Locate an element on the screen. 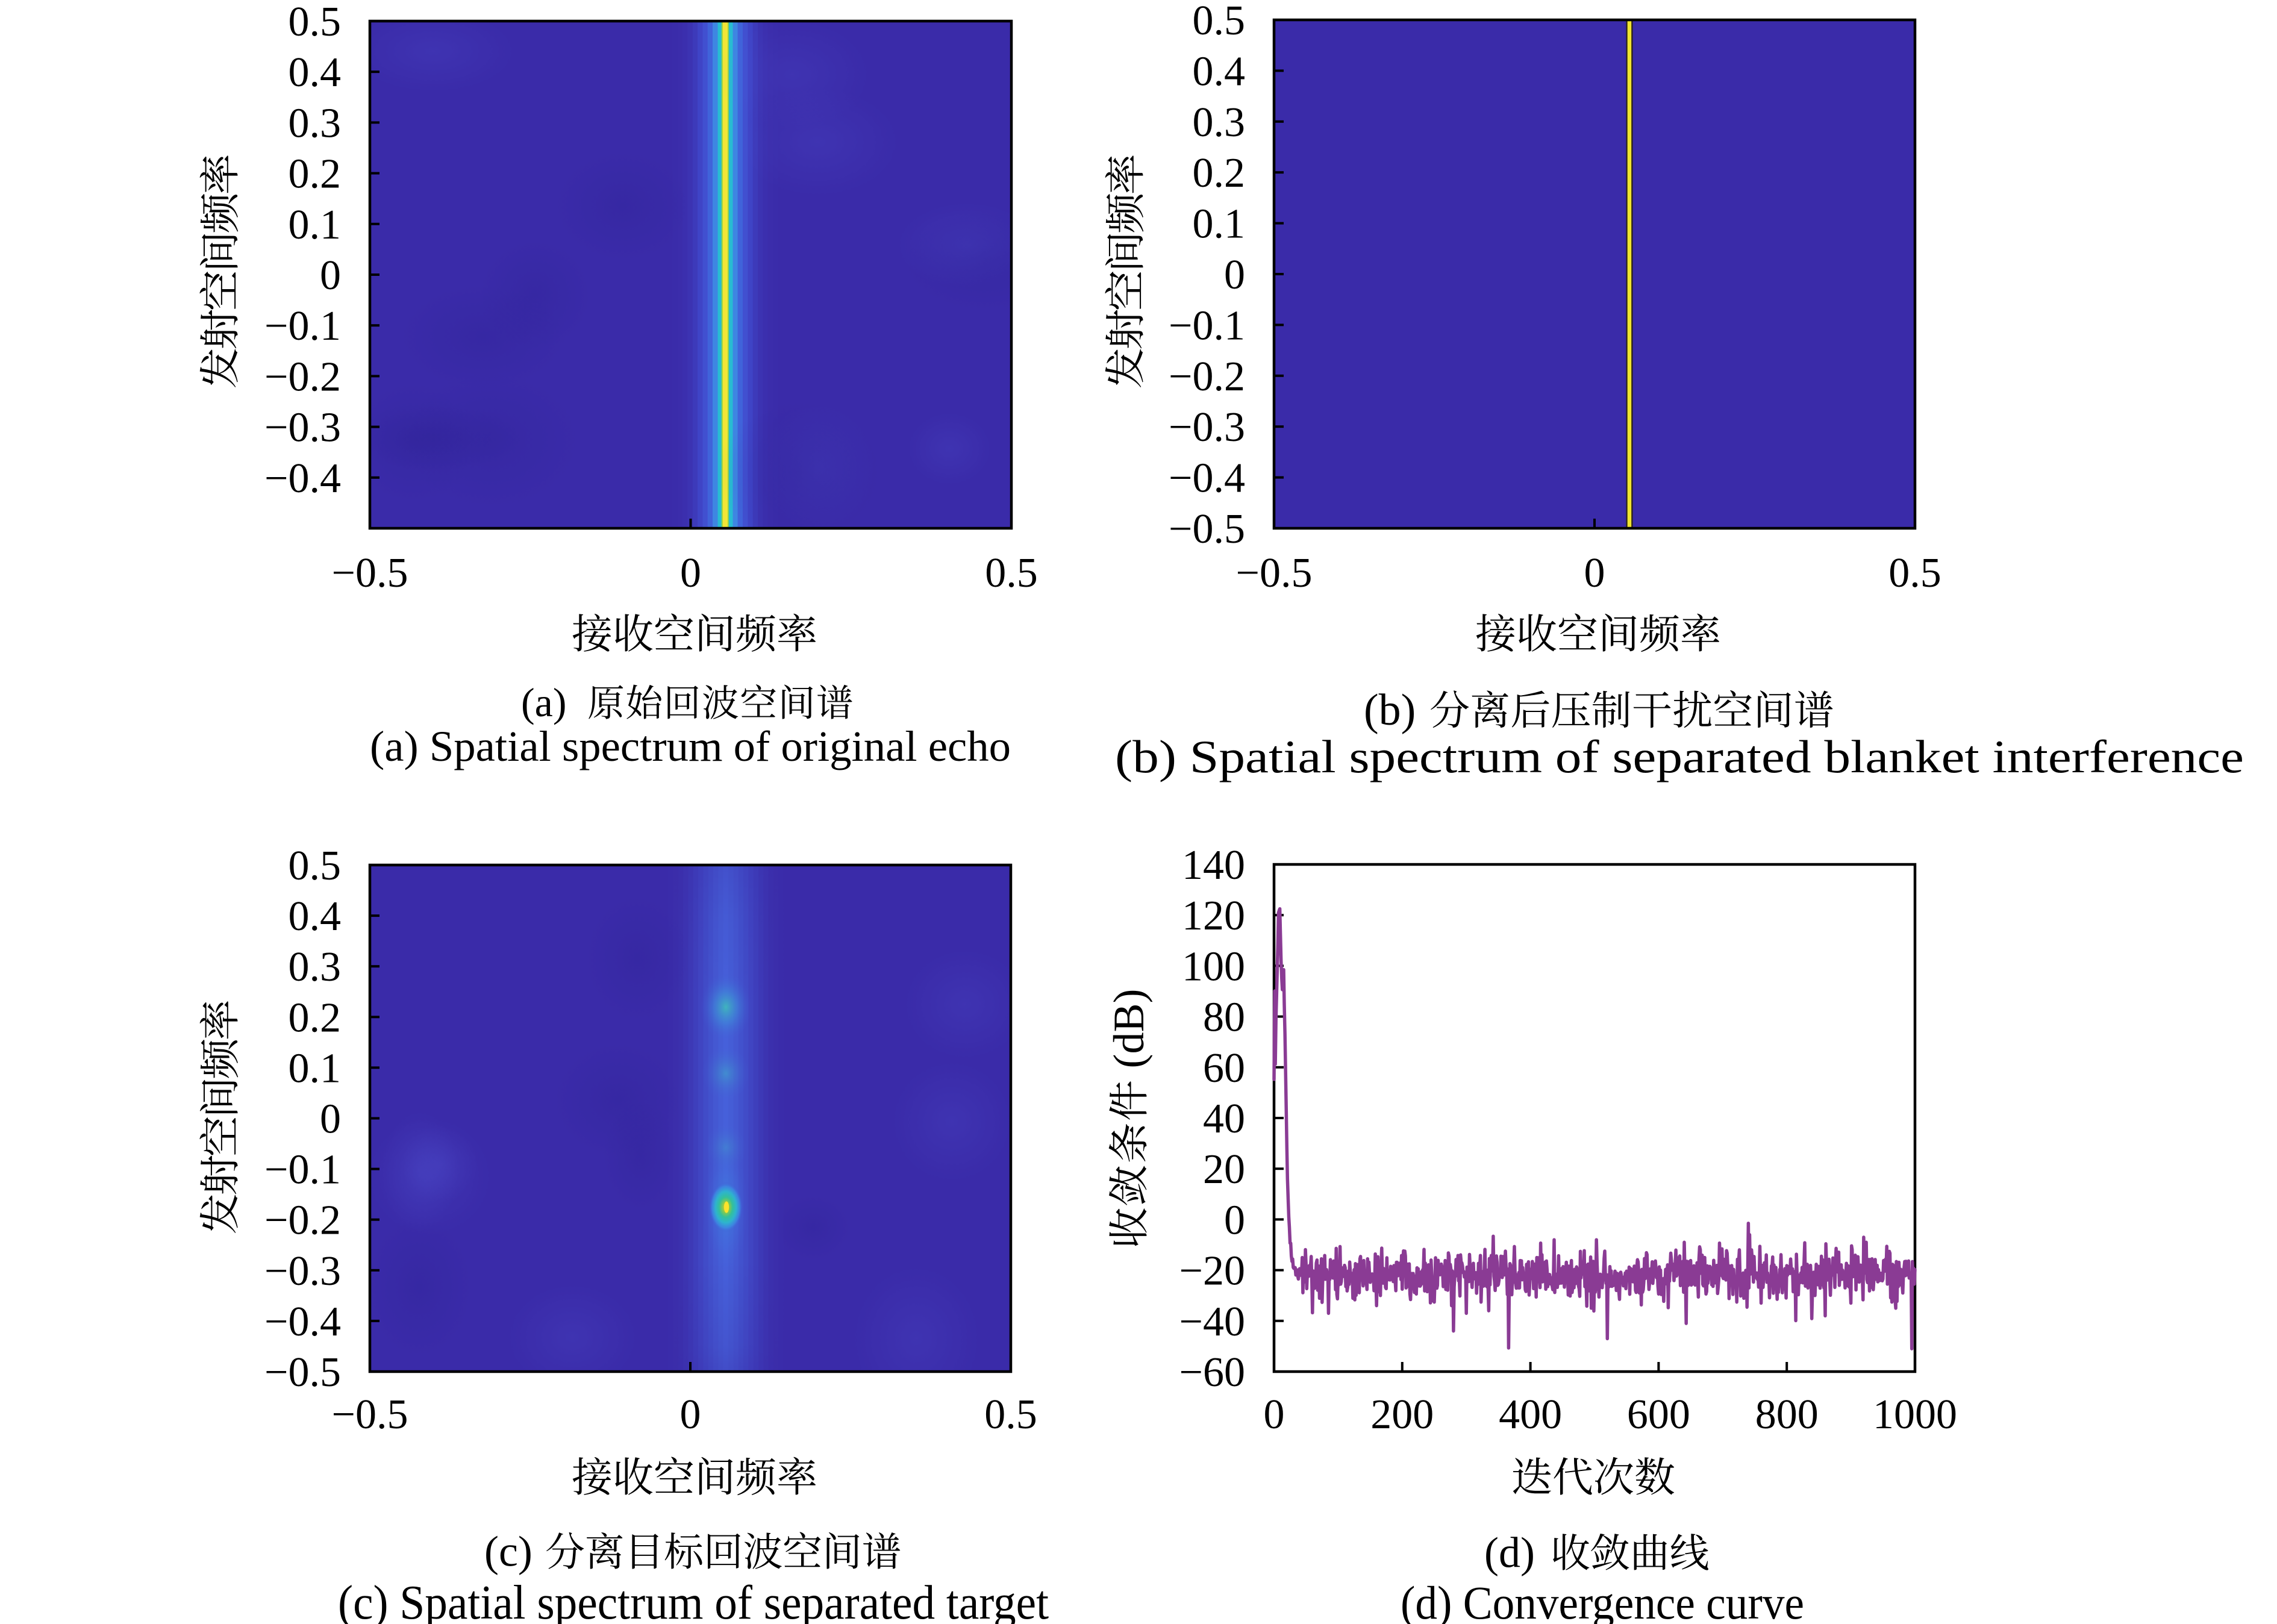 Image resolution: width=2277 pixels, height=1624 pixels. svg-text: 120 is located at coordinates (1213, 916).